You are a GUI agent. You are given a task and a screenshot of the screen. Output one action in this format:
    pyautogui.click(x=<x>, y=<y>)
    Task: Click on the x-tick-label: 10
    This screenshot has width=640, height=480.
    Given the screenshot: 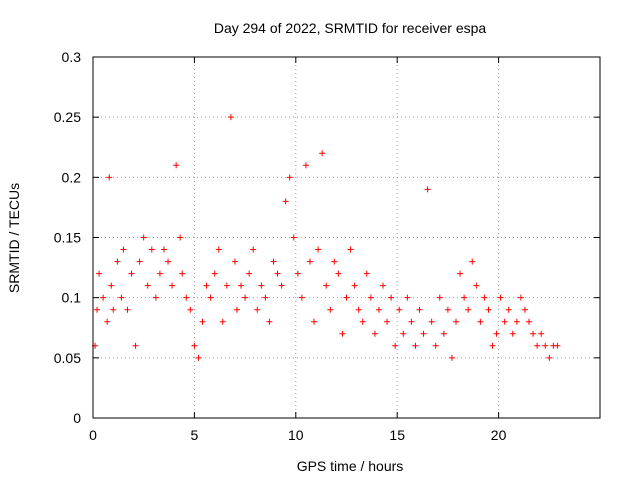 What is the action you would take?
    pyautogui.click(x=296, y=435)
    